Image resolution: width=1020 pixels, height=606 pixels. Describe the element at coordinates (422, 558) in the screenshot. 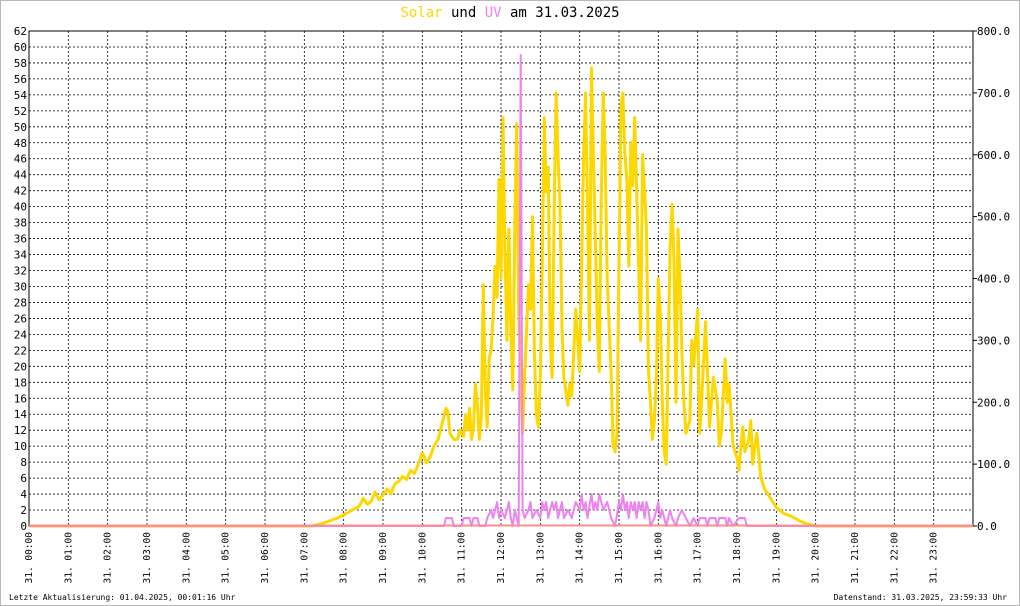

I see `x-tick-label: 31. 10:00` at that location.